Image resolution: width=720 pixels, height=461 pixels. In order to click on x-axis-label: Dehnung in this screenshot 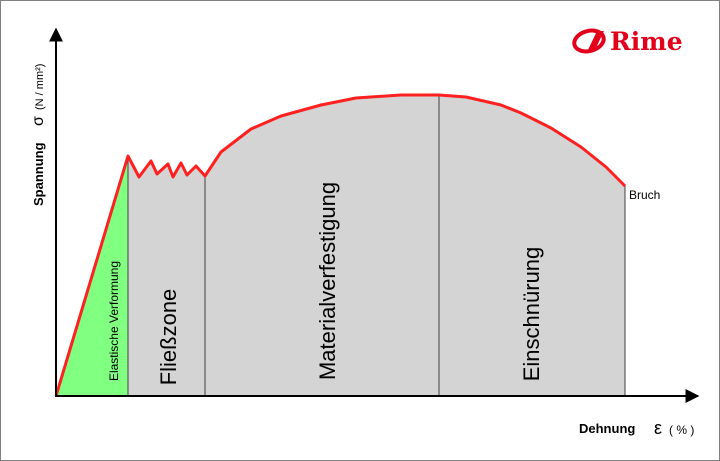, I will do `click(607, 428)`.